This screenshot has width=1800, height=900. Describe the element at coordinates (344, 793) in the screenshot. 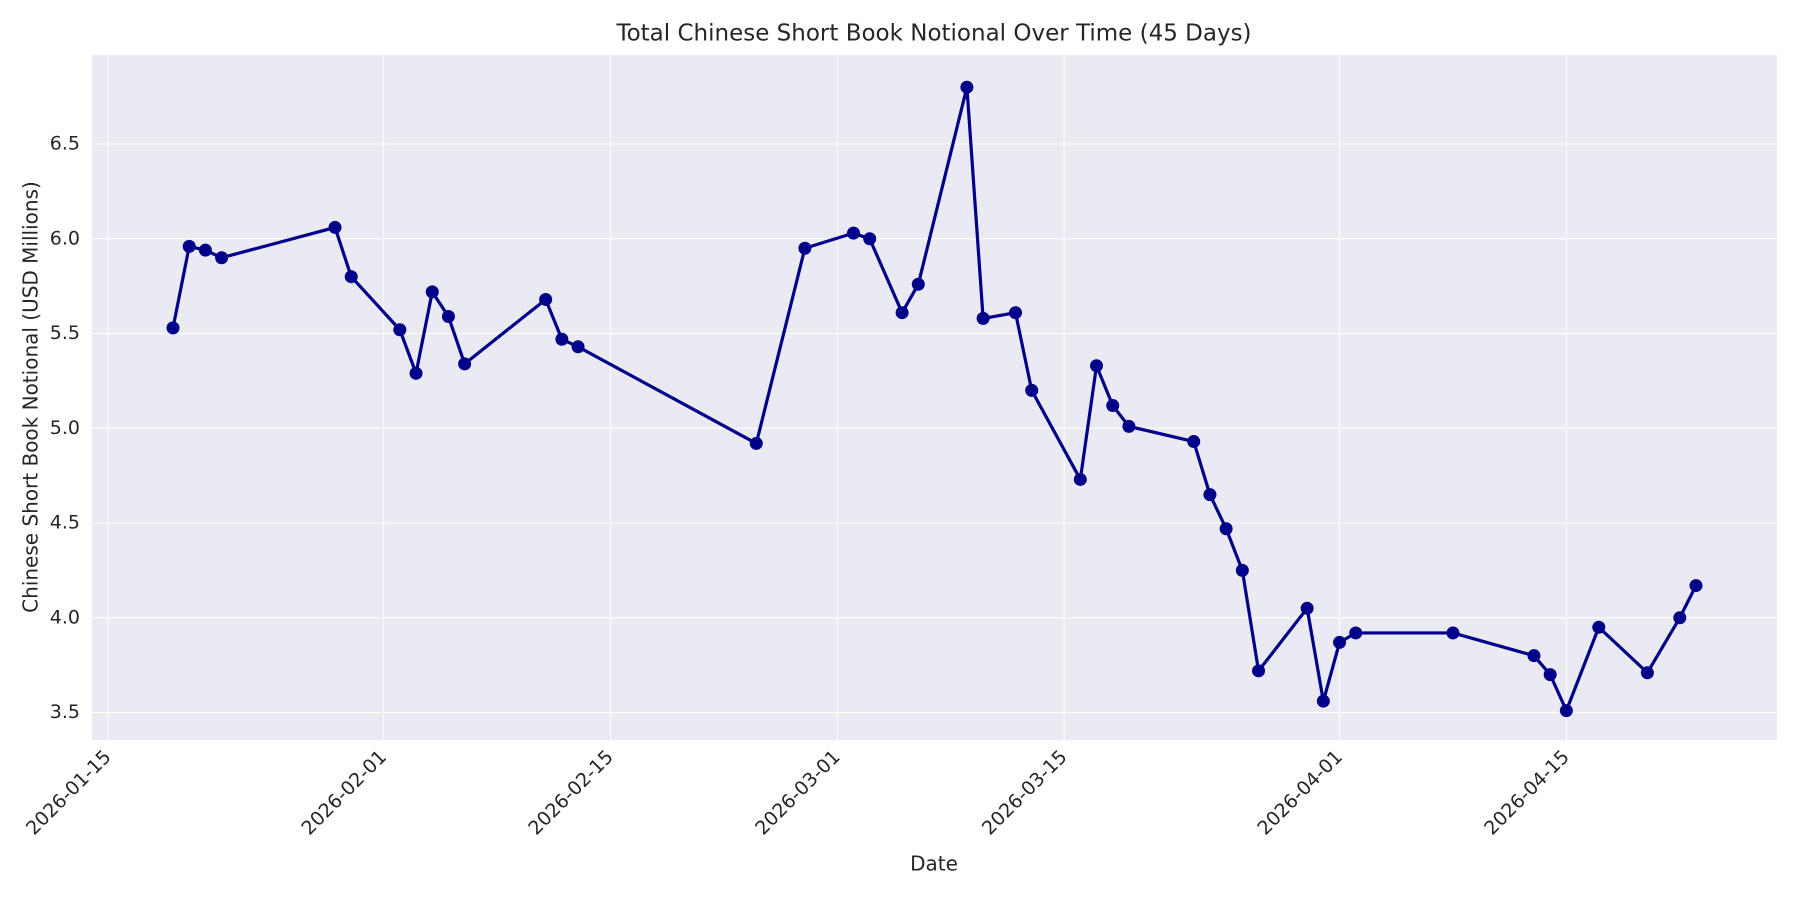

I see `x-tick-label: 2026-02-01` at that location.